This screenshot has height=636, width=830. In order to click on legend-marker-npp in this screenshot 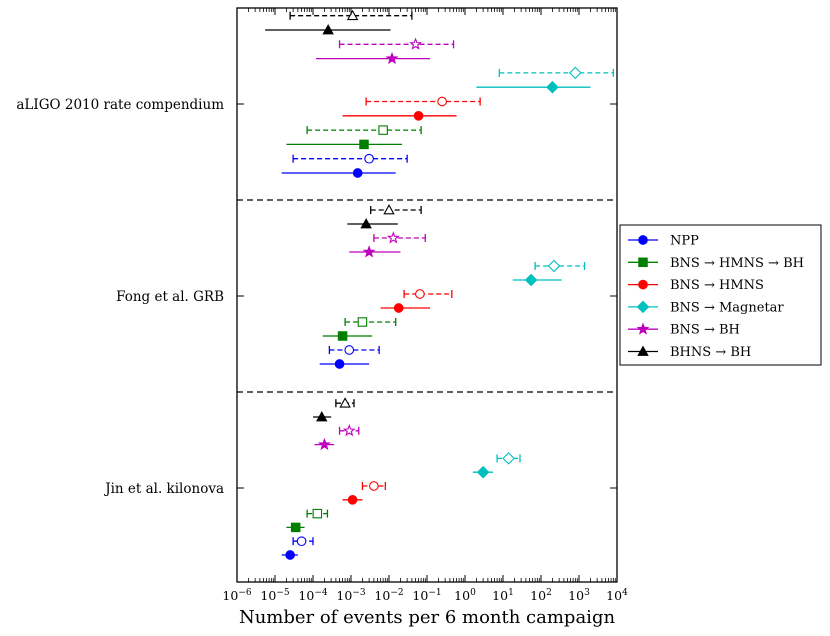, I will do `click(643, 240)`.